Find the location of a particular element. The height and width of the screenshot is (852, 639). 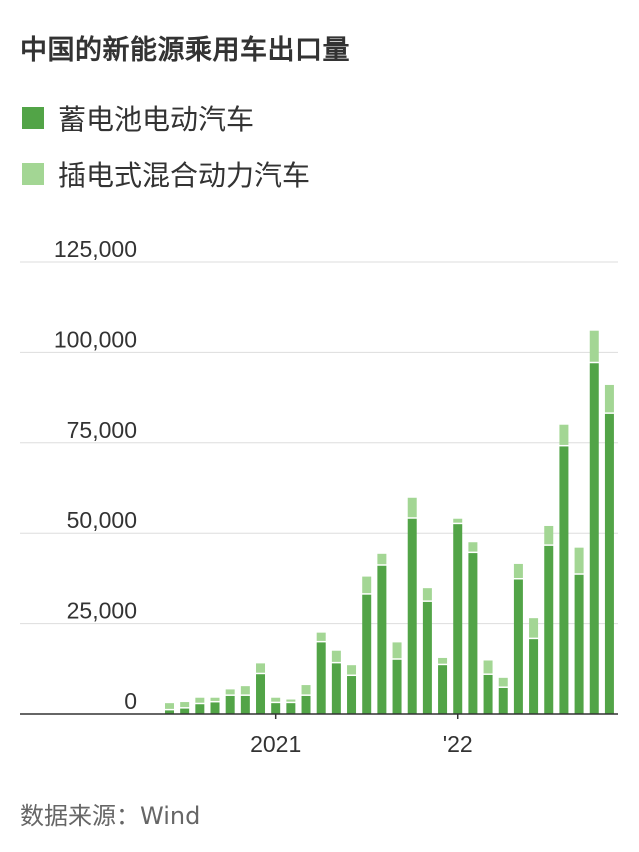

legend-swatch-phev is located at coordinates (33, 174).